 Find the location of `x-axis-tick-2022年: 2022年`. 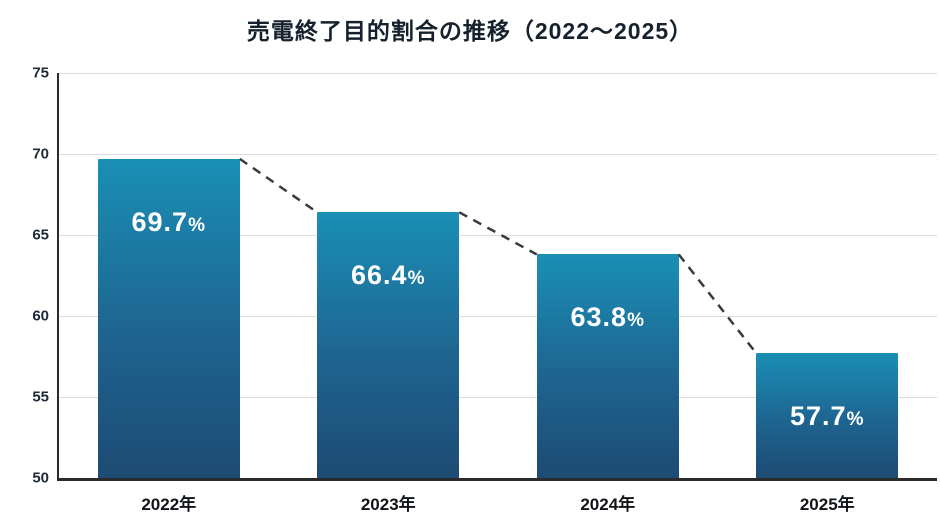

x-axis-tick-2022年: 2022年 is located at coordinates (169, 504).